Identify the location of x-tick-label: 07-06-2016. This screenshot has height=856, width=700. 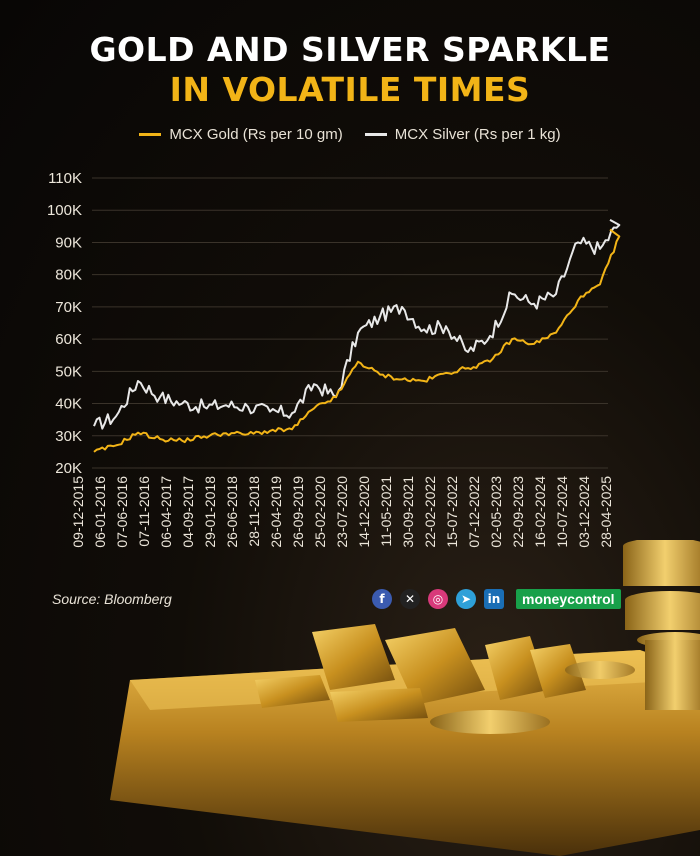
(122, 512).